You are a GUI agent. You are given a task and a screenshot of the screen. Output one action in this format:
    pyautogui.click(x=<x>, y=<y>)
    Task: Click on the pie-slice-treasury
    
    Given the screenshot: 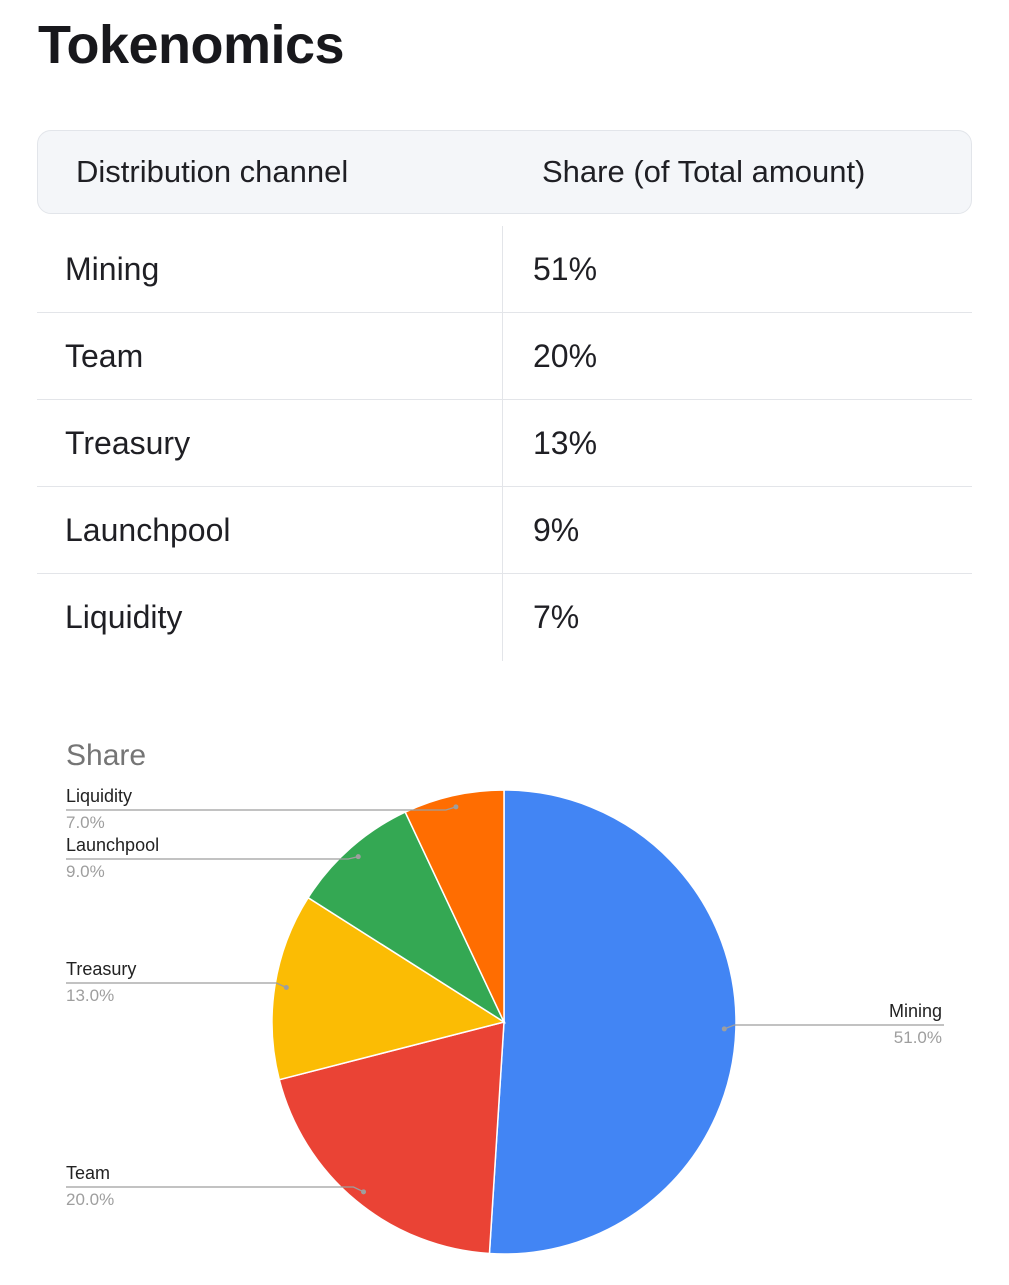 What is the action you would take?
    pyautogui.click(x=388, y=988)
    